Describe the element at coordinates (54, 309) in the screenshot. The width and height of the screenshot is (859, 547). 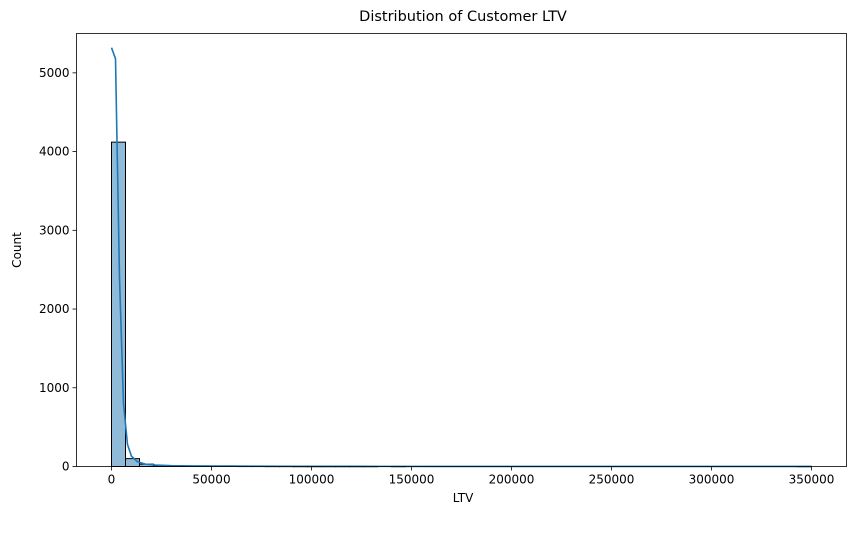
I see `y-tick-label: 2000` at that location.